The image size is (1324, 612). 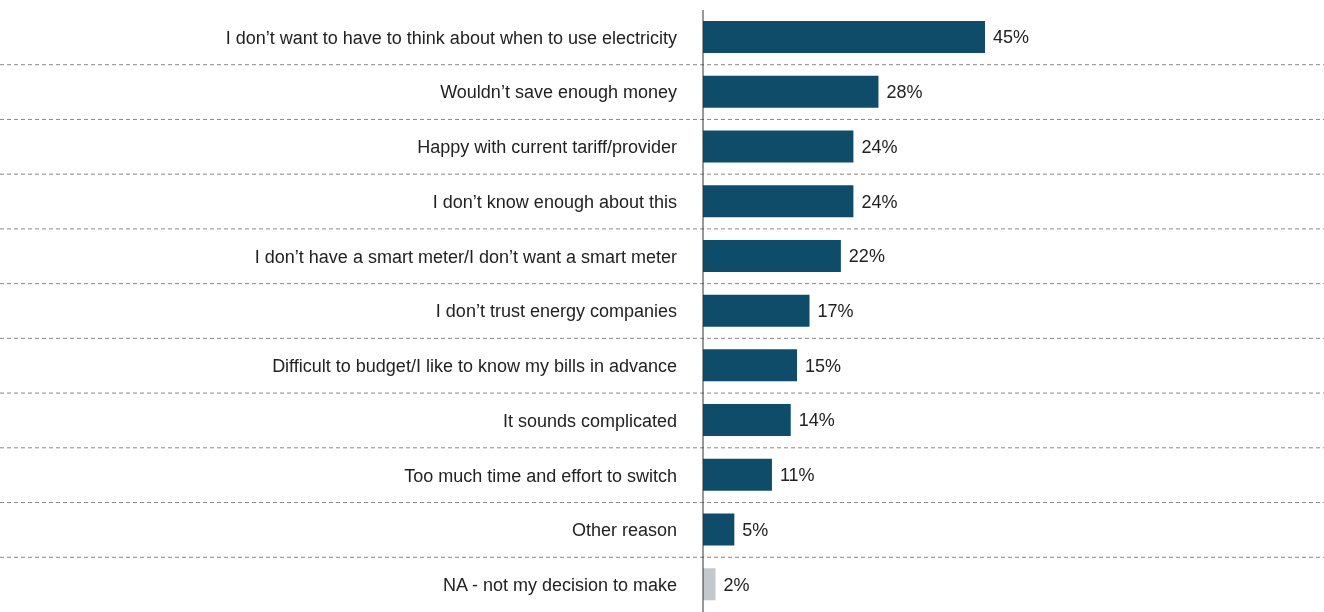 What do you see at coordinates (554, 201) in the screenshot?
I see `y-tick-label: I don’t know enough about this` at bounding box center [554, 201].